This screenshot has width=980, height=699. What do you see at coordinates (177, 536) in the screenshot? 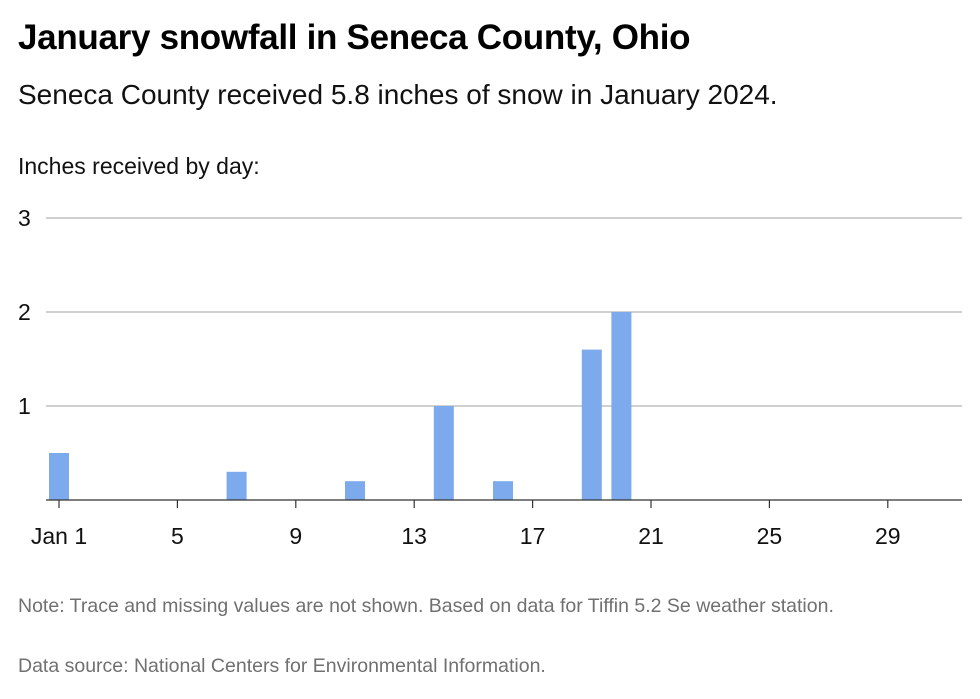
I see `x-tick-label: 5` at bounding box center [177, 536].